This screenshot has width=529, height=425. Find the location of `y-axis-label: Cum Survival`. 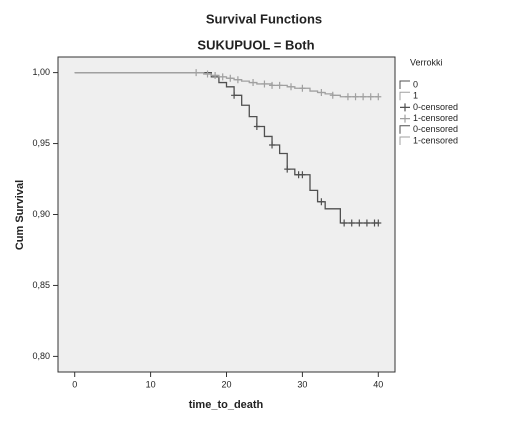

y-axis-label: Cum Survival is located at coordinates (20, 215).